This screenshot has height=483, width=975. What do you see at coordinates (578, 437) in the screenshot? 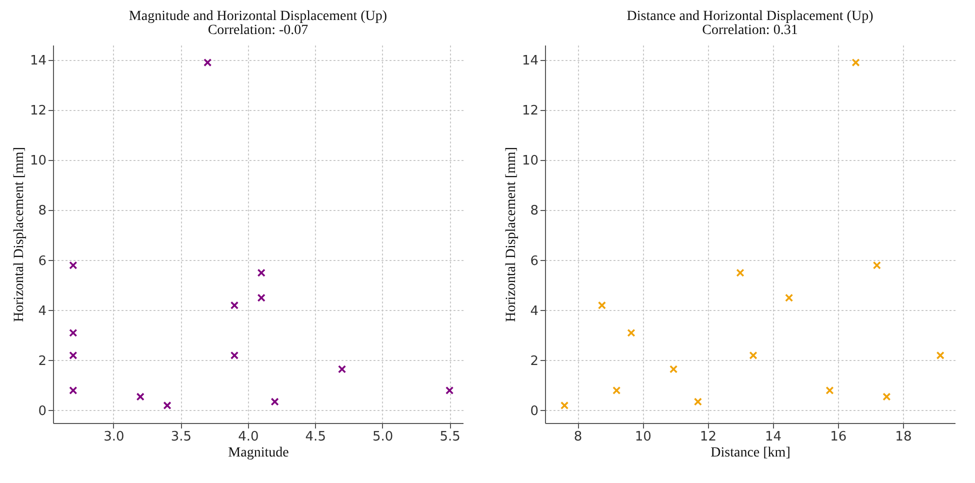
I see `x-tick-label: 8` at bounding box center [578, 437].